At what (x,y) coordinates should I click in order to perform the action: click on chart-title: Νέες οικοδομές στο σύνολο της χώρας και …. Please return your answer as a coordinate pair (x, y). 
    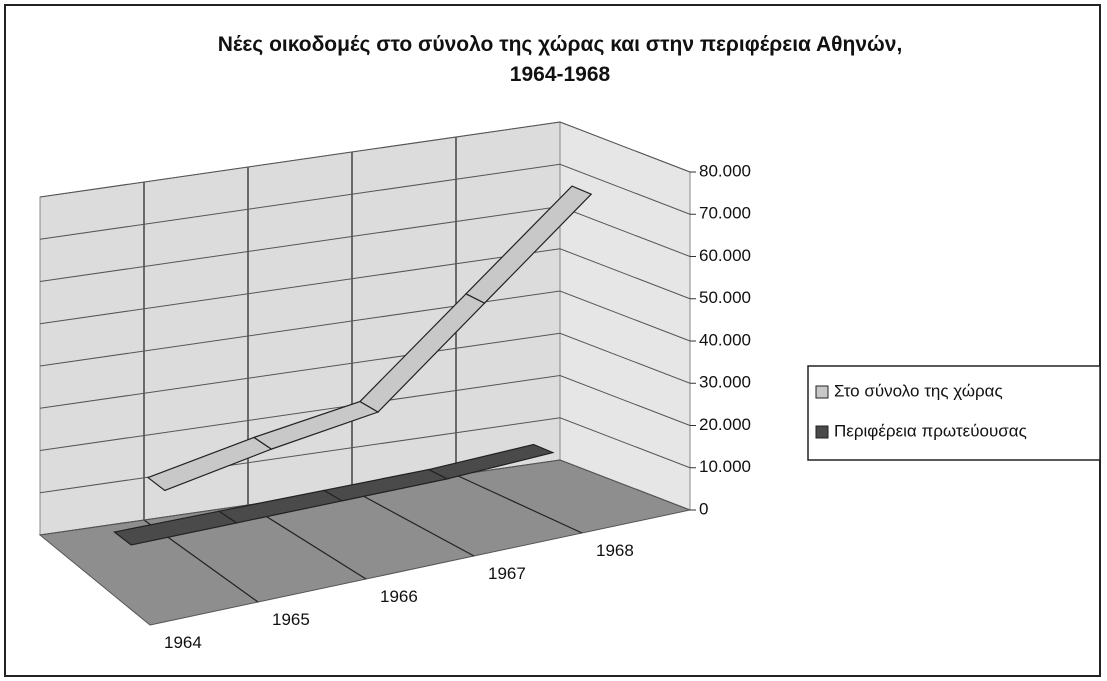
    Looking at the image, I should click on (560, 59).